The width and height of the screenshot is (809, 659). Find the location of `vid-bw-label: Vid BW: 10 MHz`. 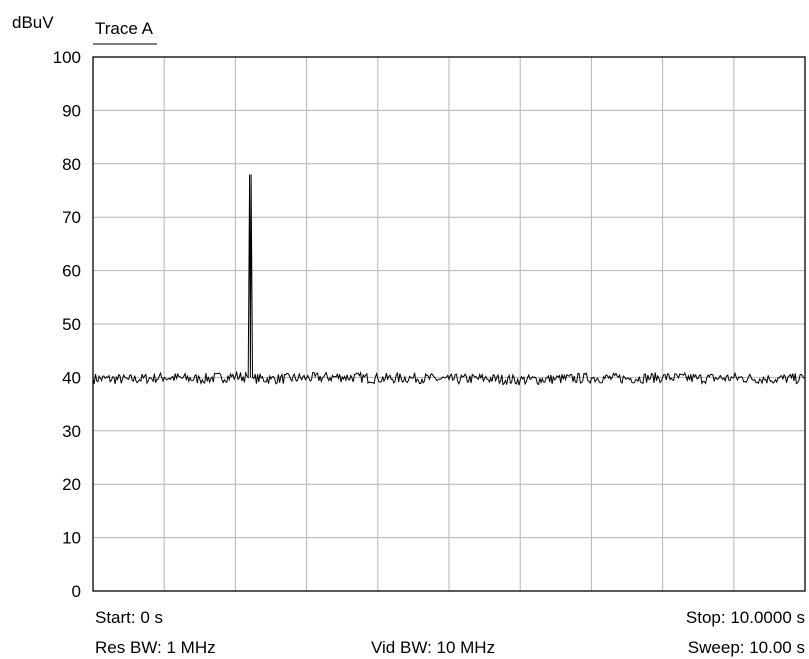

vid-bw-label: Vid BW: 10 MHz is located at coordinates (433, 647).